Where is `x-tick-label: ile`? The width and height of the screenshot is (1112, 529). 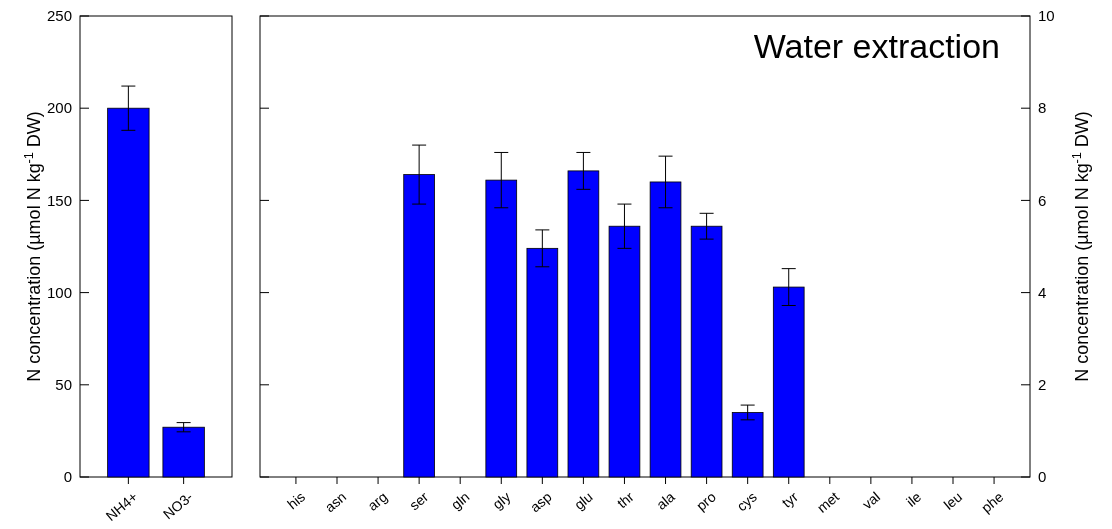 x-tick-label: ile is located at coordinates (914, 499).